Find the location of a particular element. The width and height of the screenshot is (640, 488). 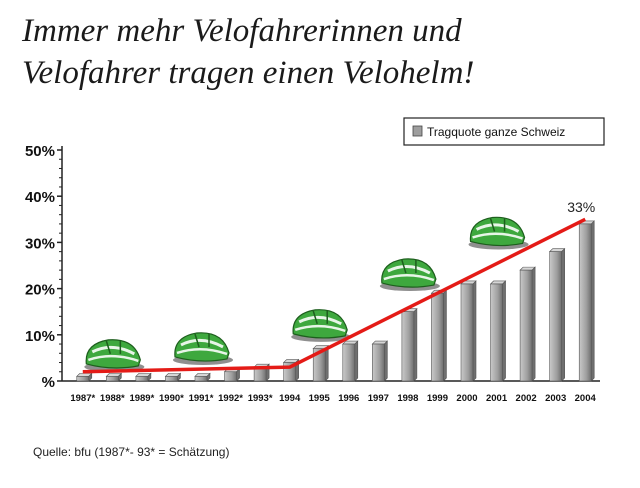

data-label-33-percent: 33% is located at coordinates (581, 207).